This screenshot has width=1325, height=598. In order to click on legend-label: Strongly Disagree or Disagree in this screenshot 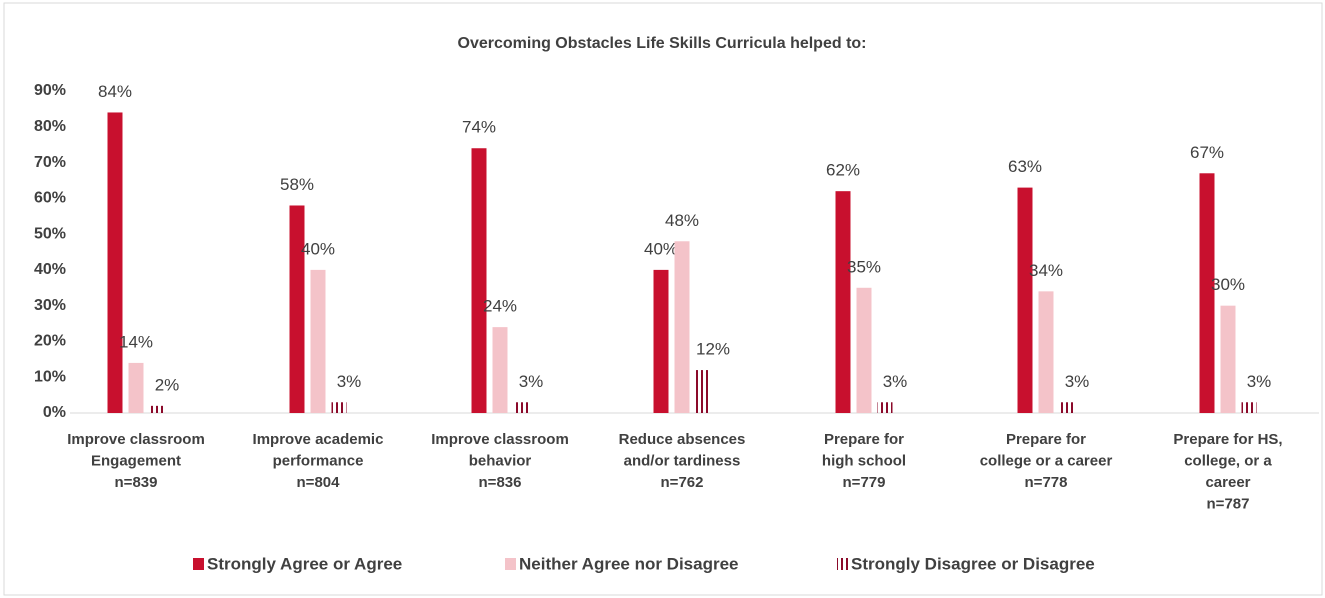, I will do `click(973, 563)`.